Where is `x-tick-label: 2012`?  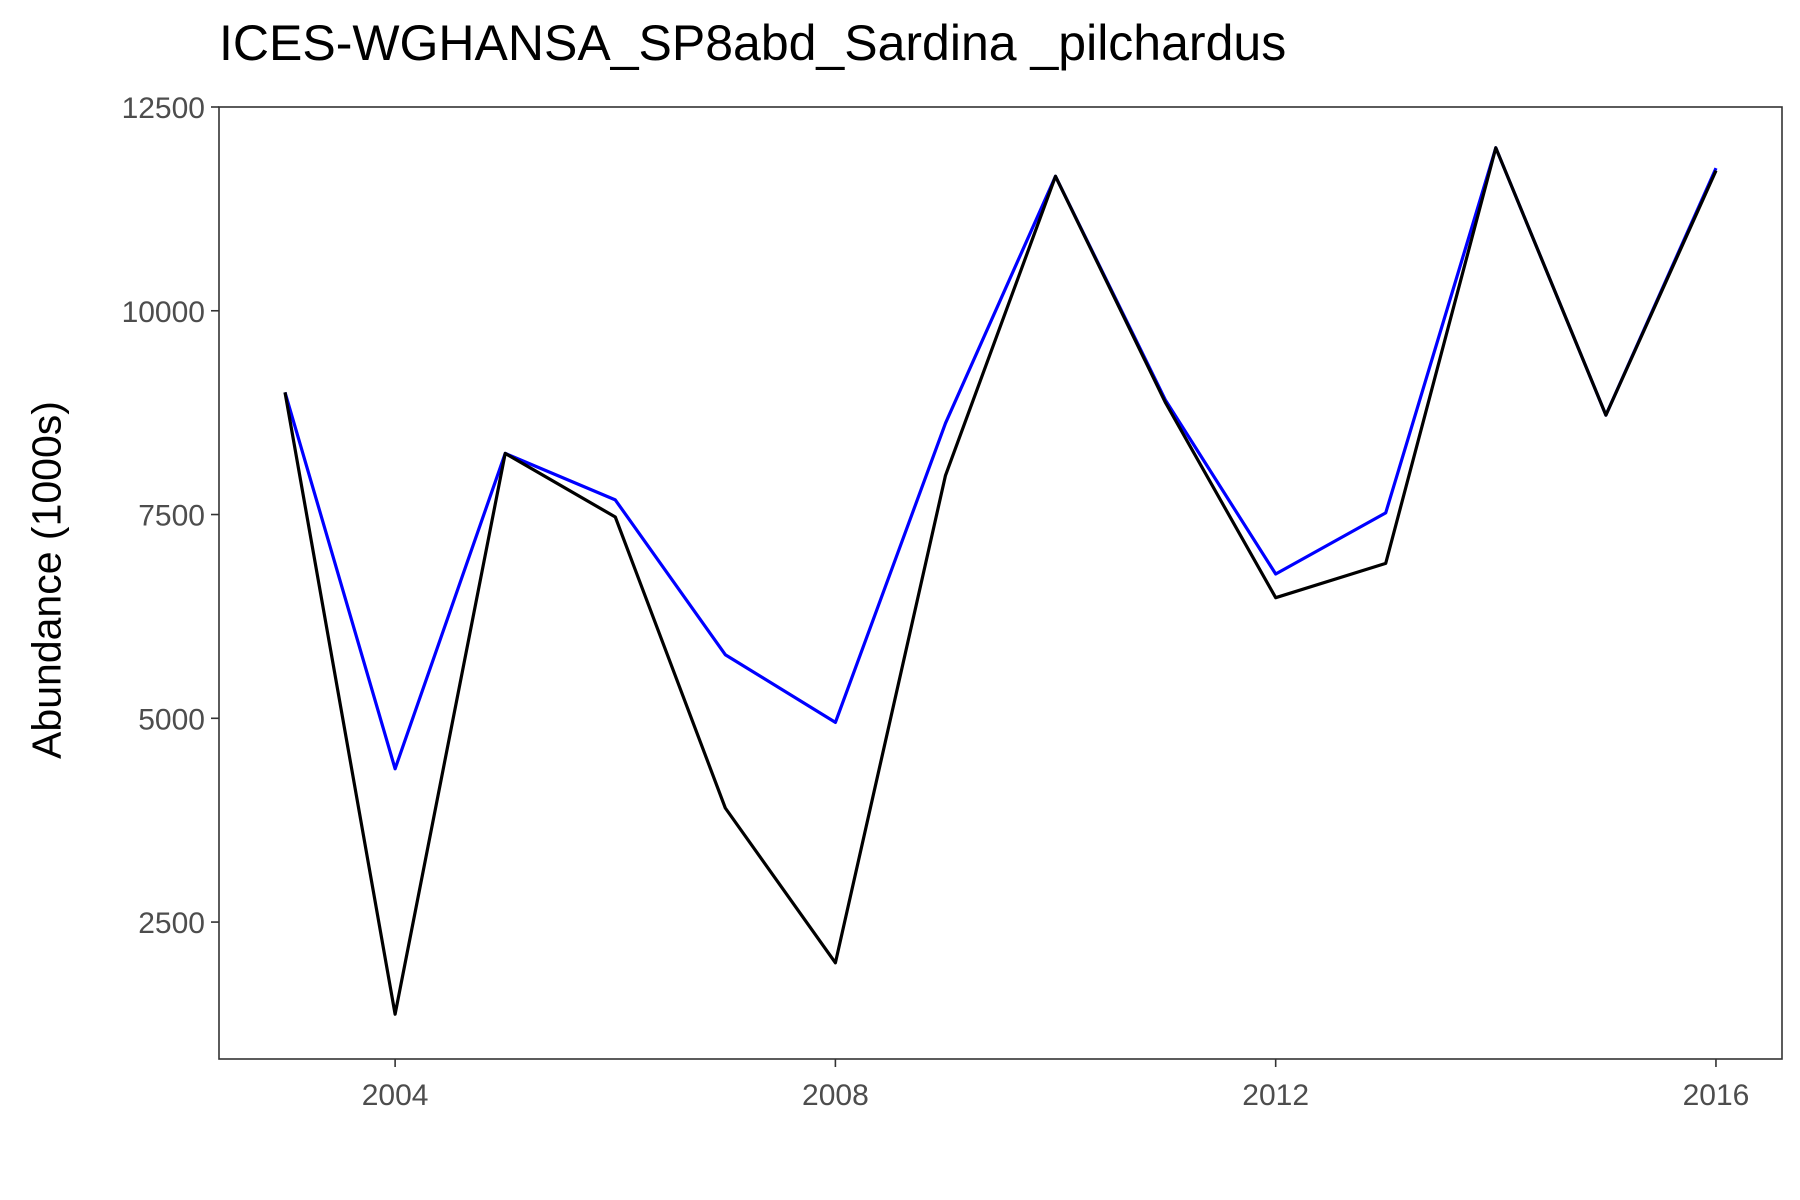 x-tick-label: 2012 is located at coordinates (1275, 1095).